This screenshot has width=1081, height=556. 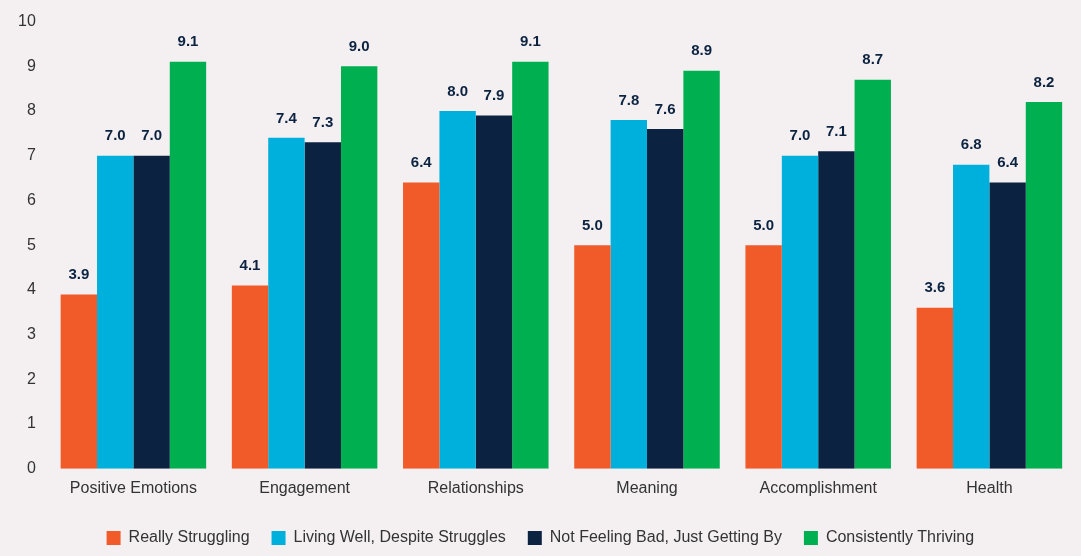 I want to click on legend-label: Consistently Thriving, so click(x=900, y=537).